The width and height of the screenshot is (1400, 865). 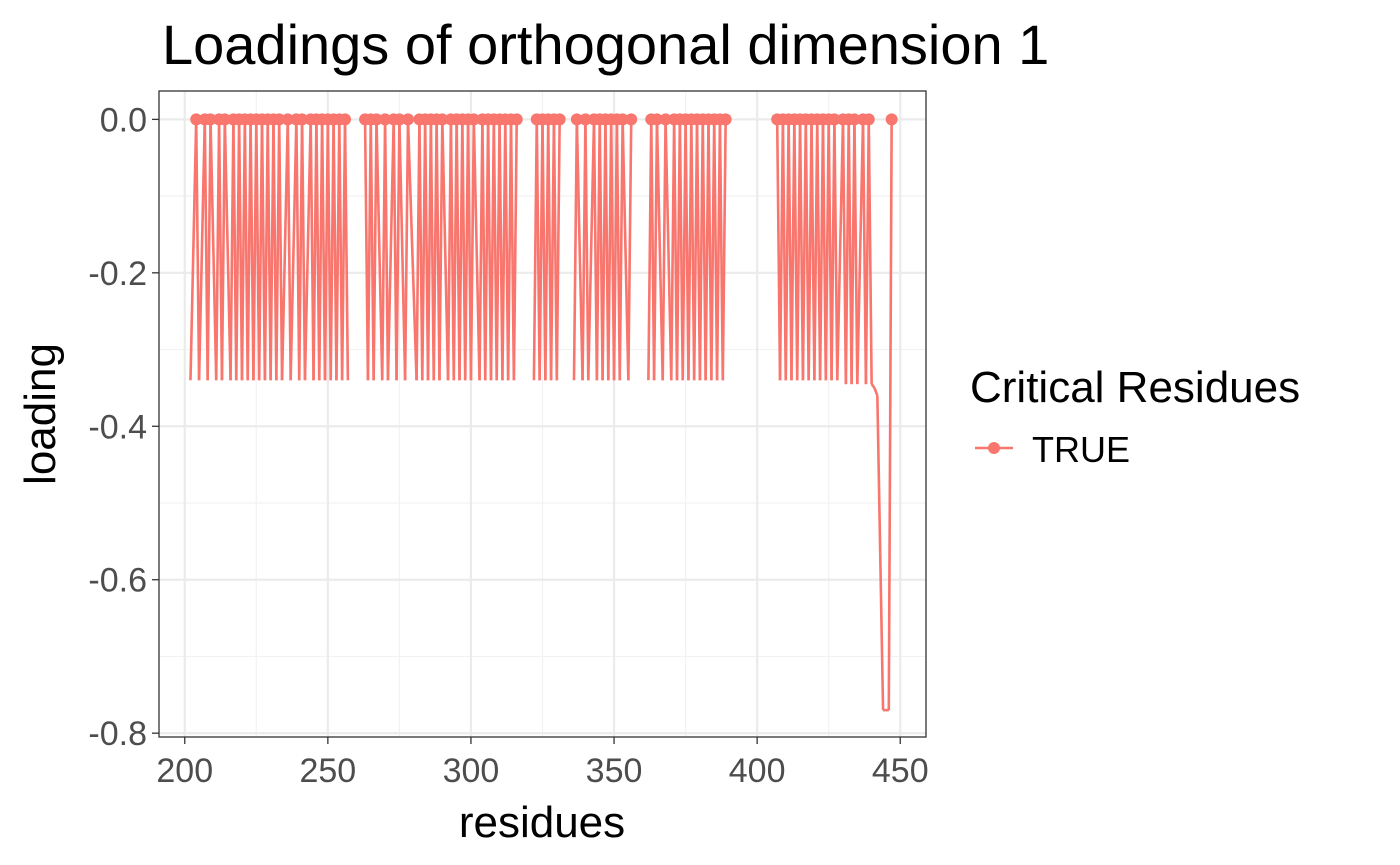 I want to click on x-axis: 200 250 300 350 400 450, so click(x=542, y=763).